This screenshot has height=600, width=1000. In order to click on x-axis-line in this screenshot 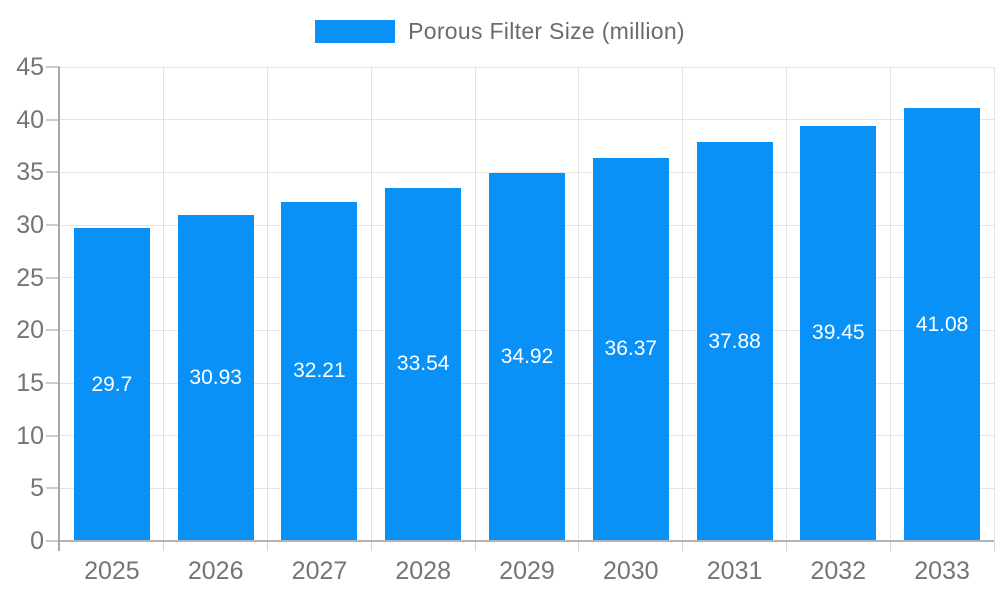, I will do `click(527, 541)`.